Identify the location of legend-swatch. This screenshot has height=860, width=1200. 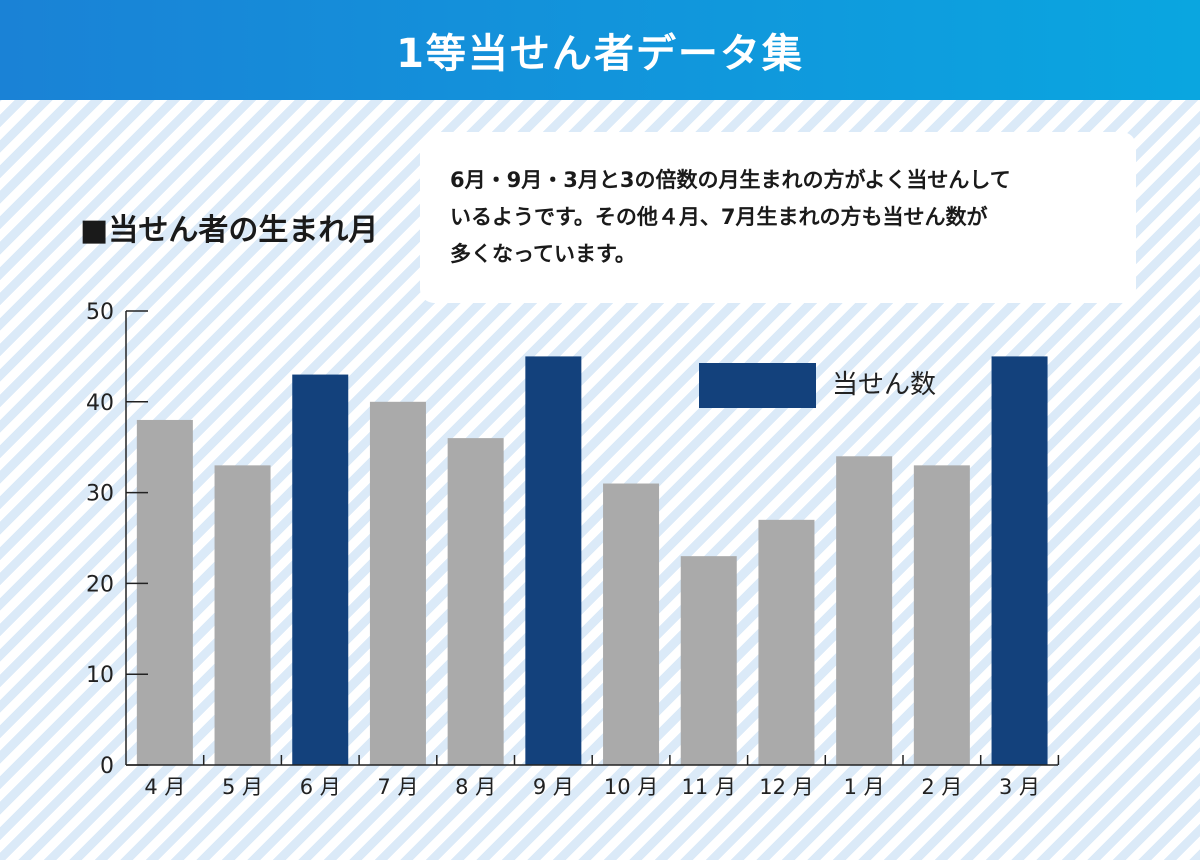
(757, 385).